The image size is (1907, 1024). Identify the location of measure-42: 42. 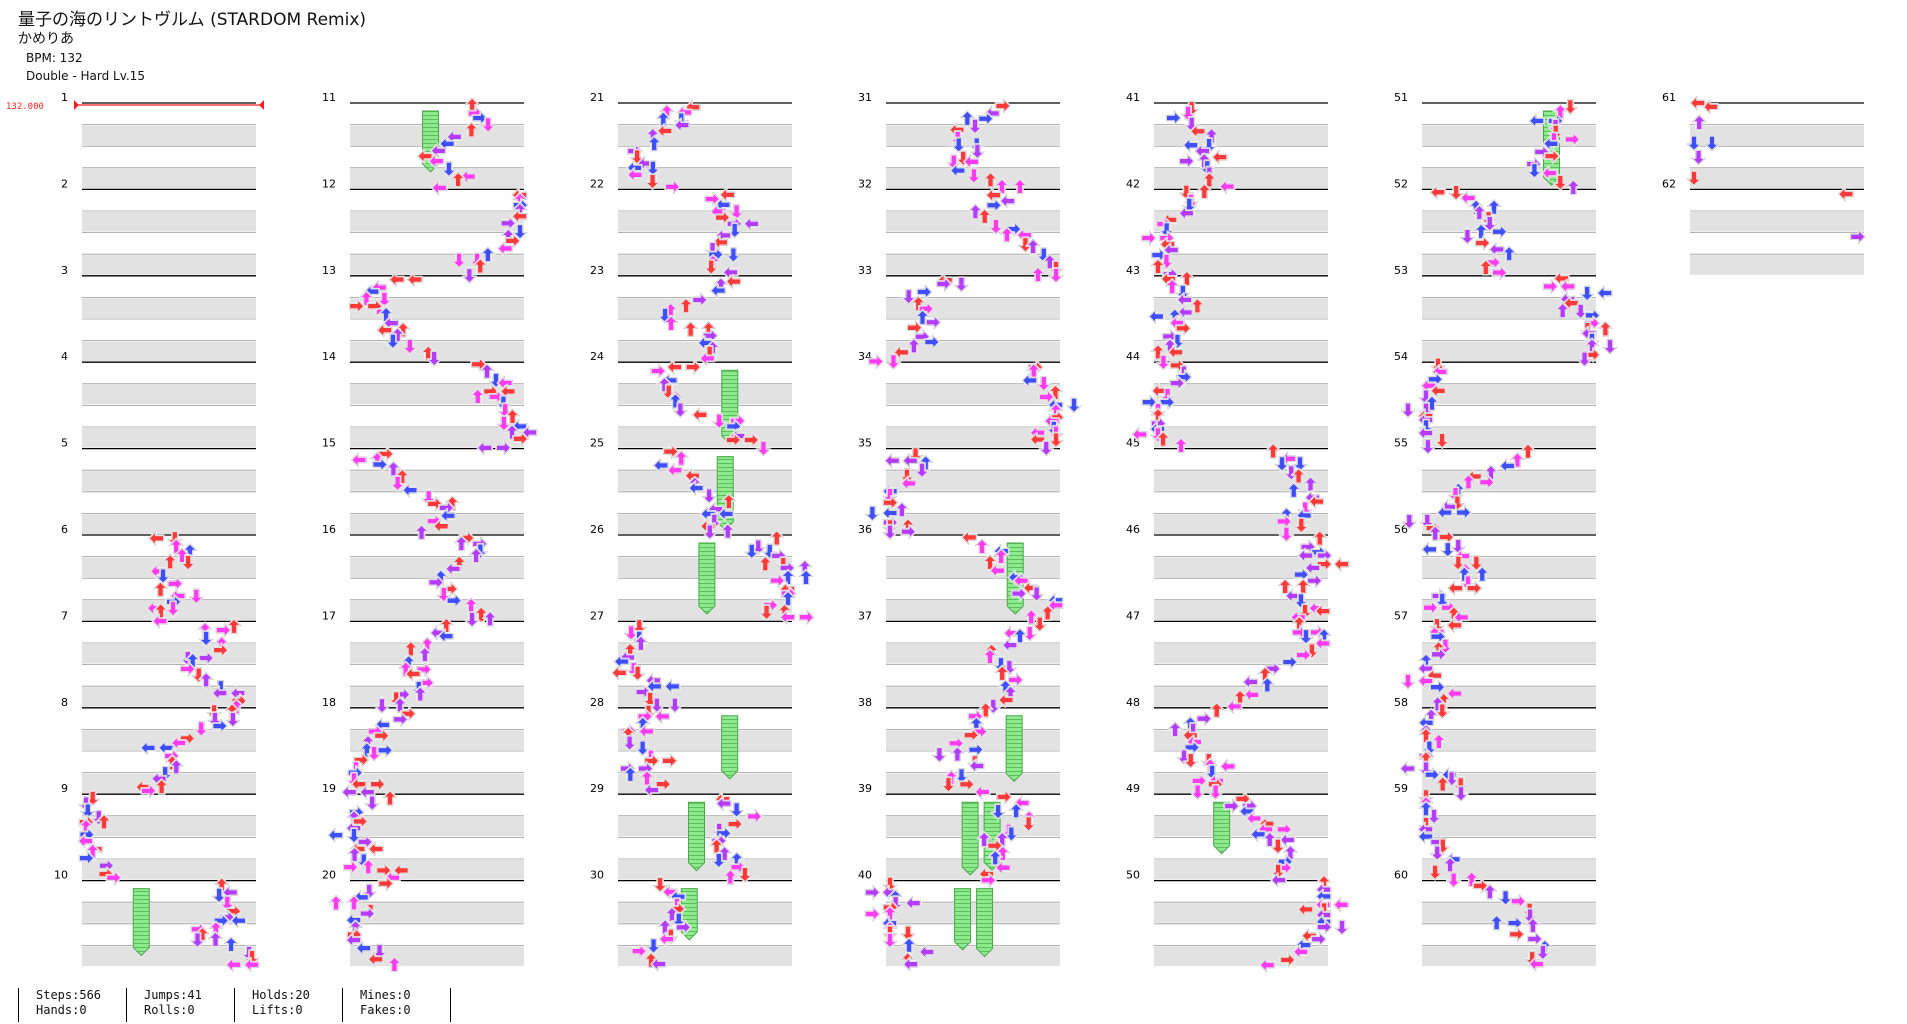
(1227, 226).